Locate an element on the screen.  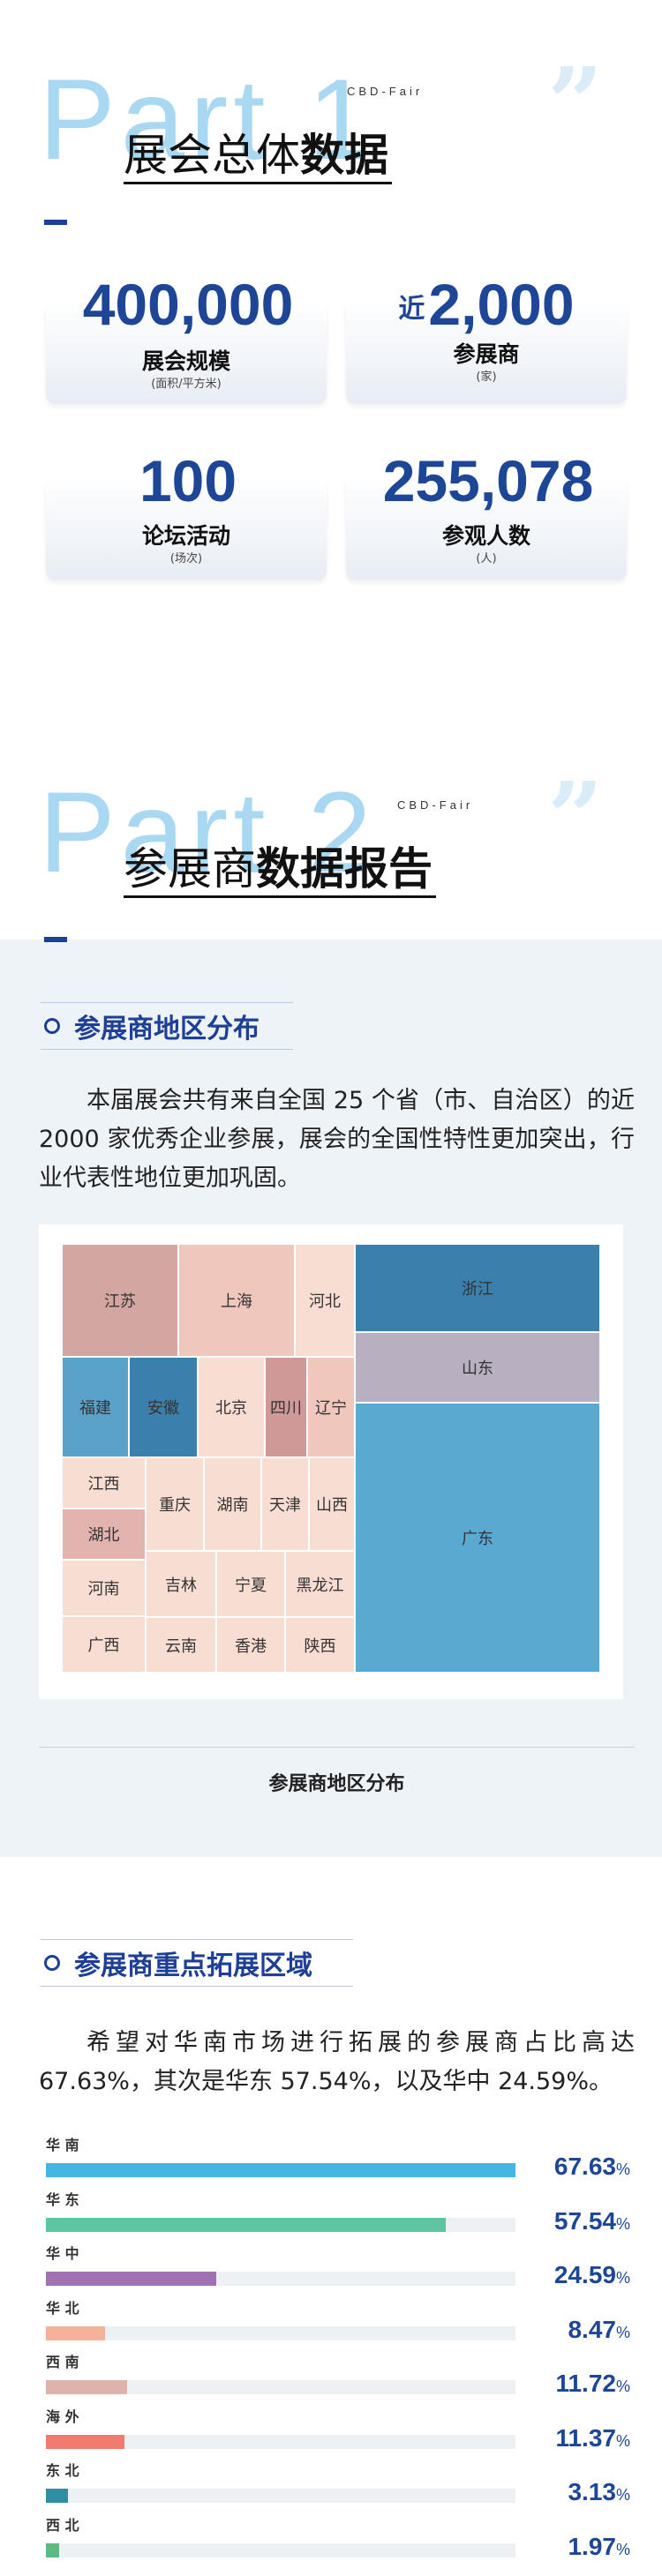
bar-label: 华 东 is located at coordinates (62, 2199).